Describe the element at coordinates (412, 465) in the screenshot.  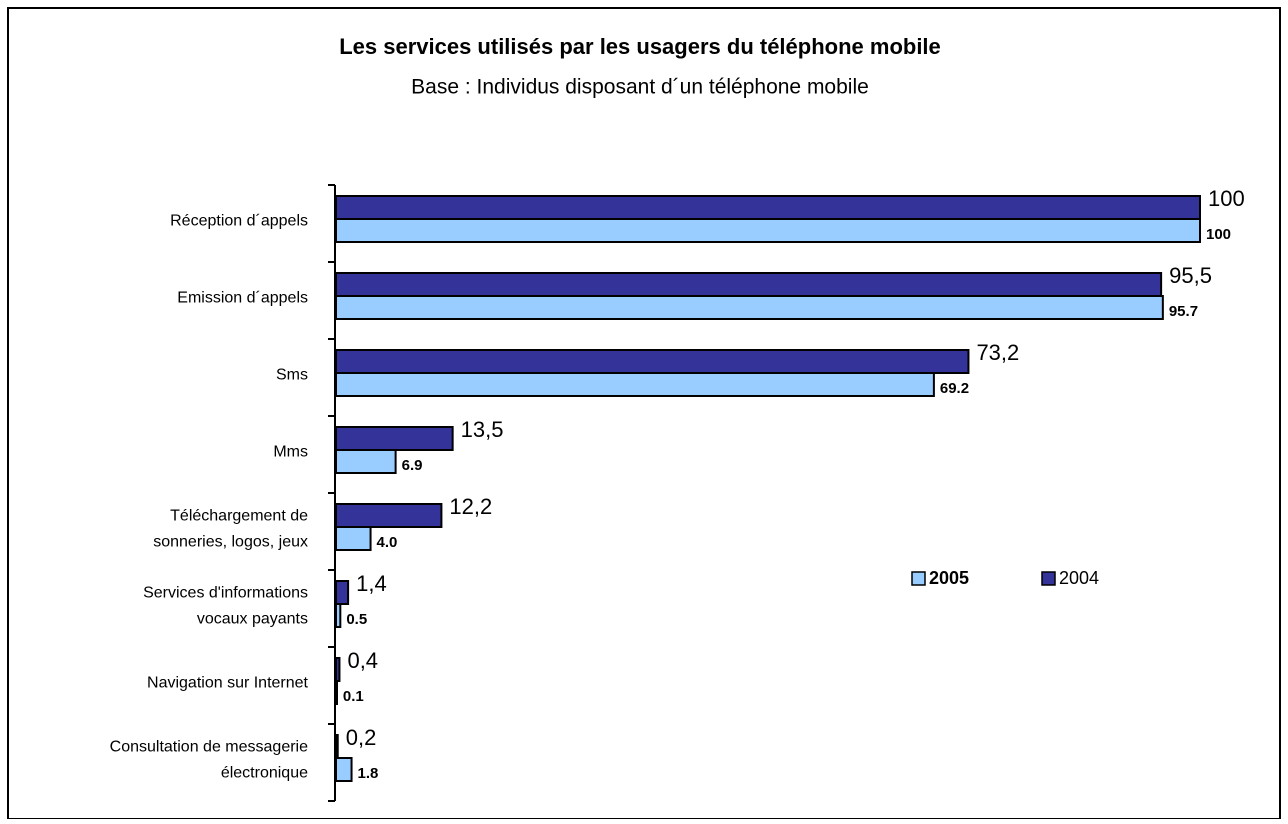
I see `value-label: 6.9` at that location.